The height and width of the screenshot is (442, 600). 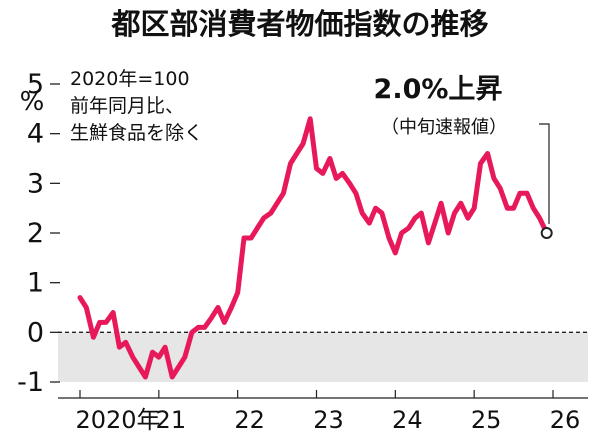 What do you see at coordinates (565, 420) in the screenshot?
I see `x-tick-label: 26` at bounding box center [565, 420].